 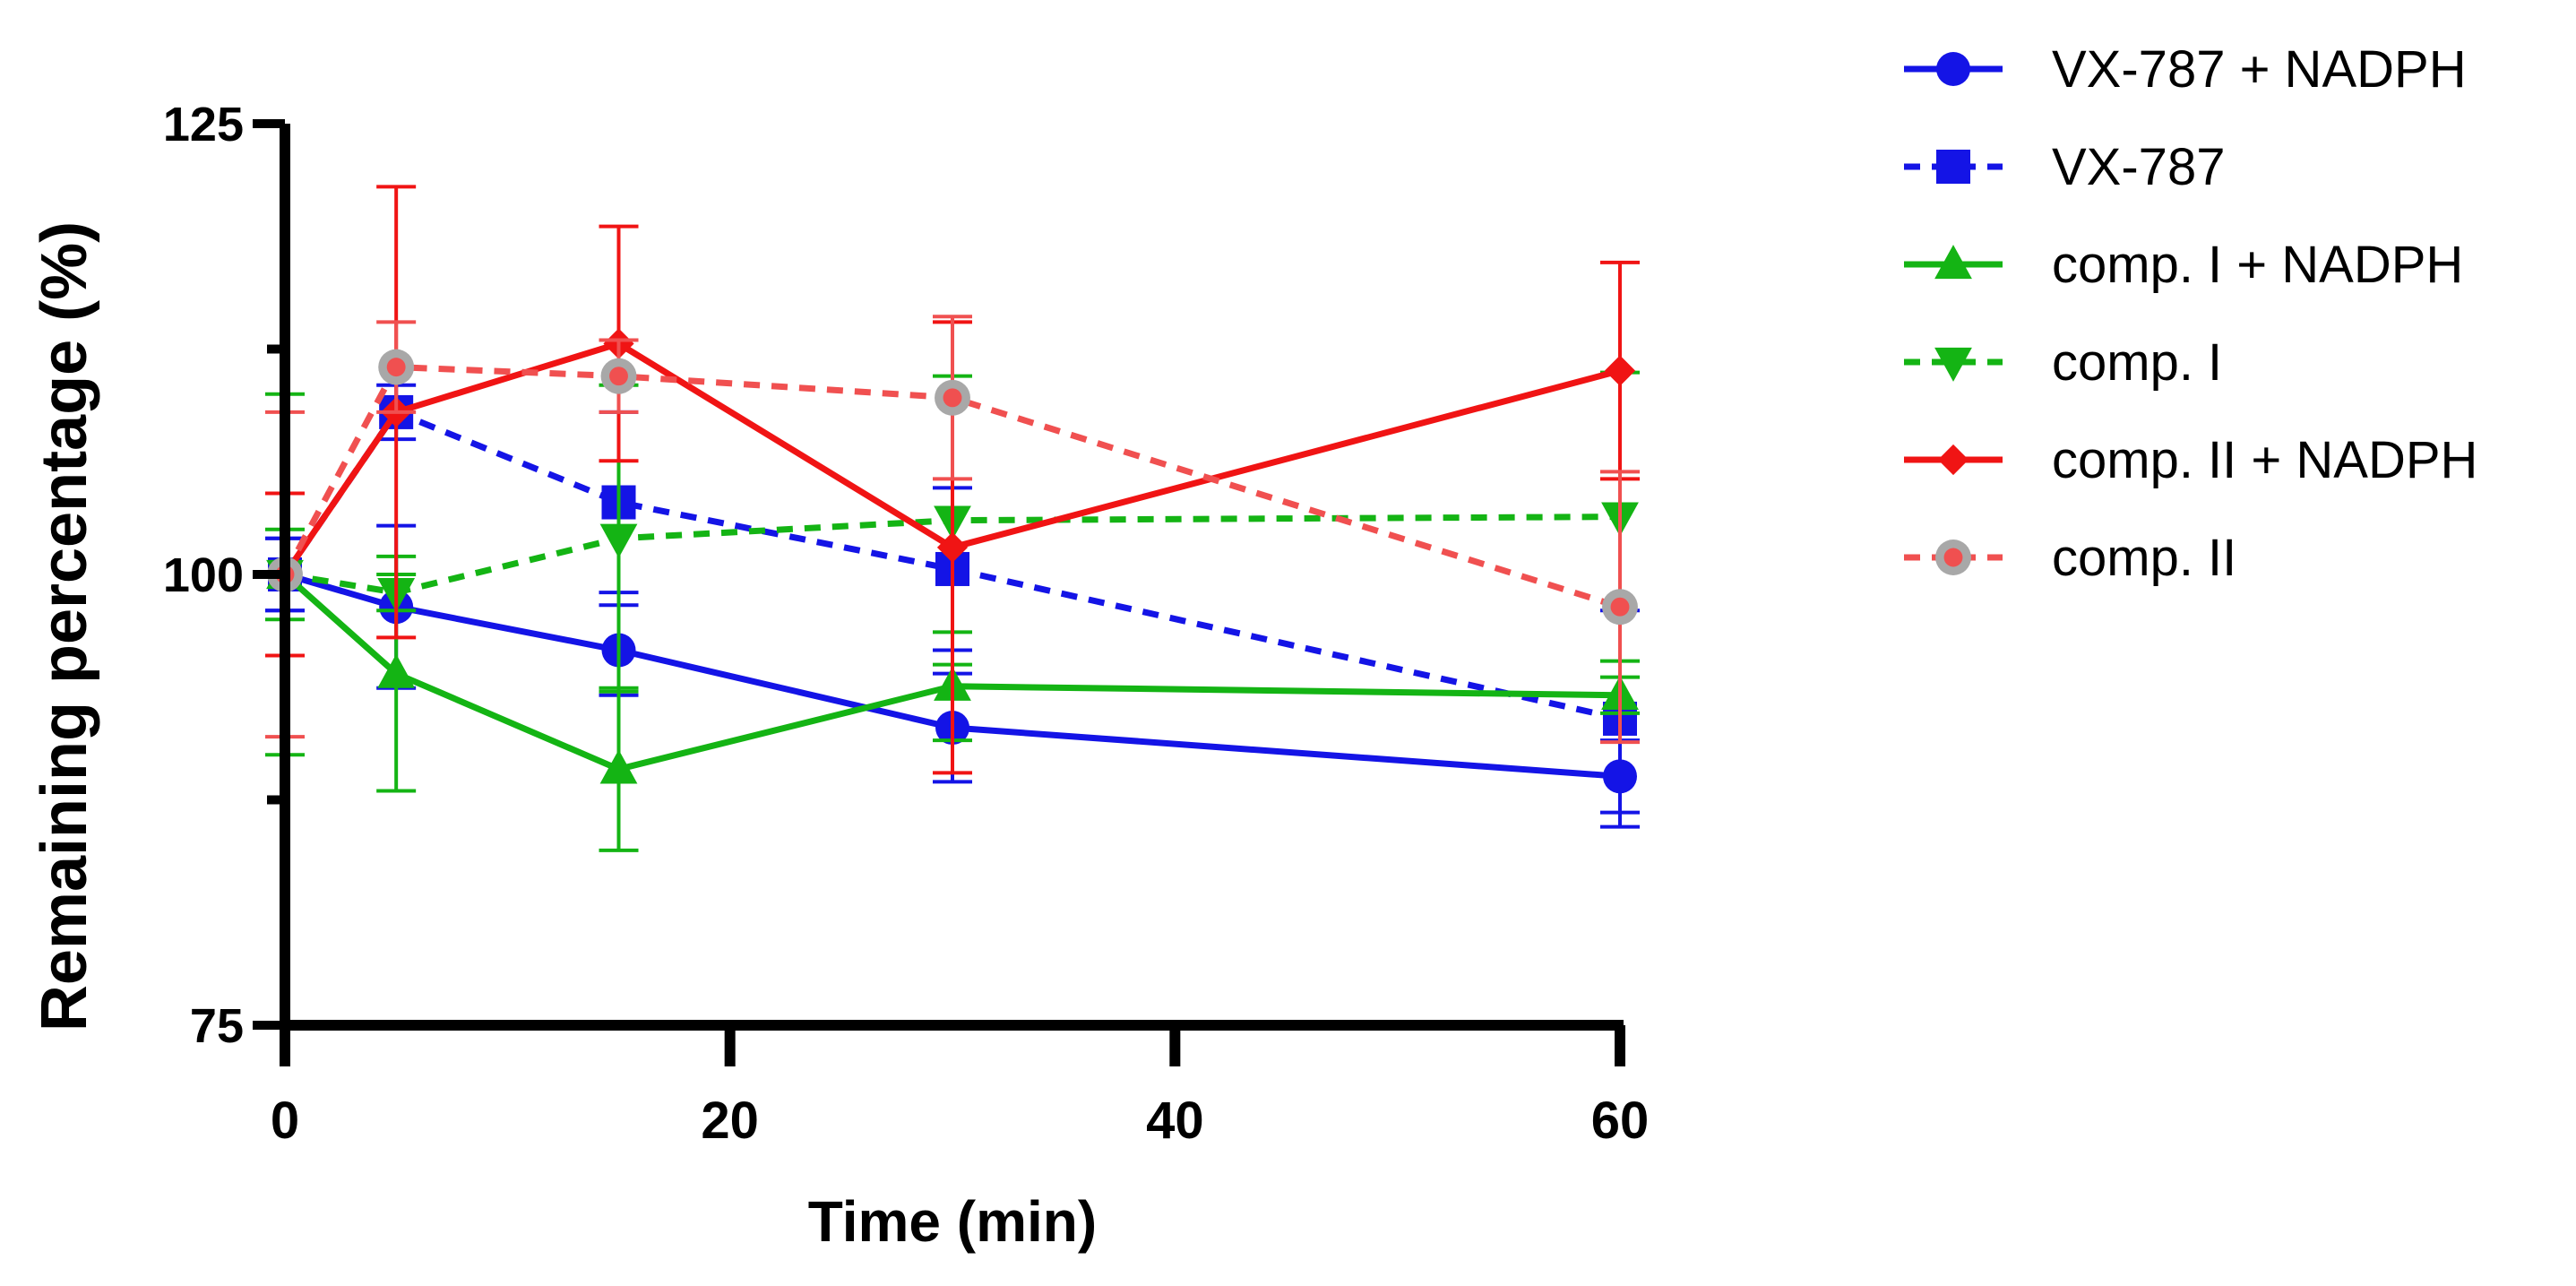 What do you see at coordinates (217, 1026) in the screenshot?
I see `y-tick-label: 75` at bounding box center [217, 1026].